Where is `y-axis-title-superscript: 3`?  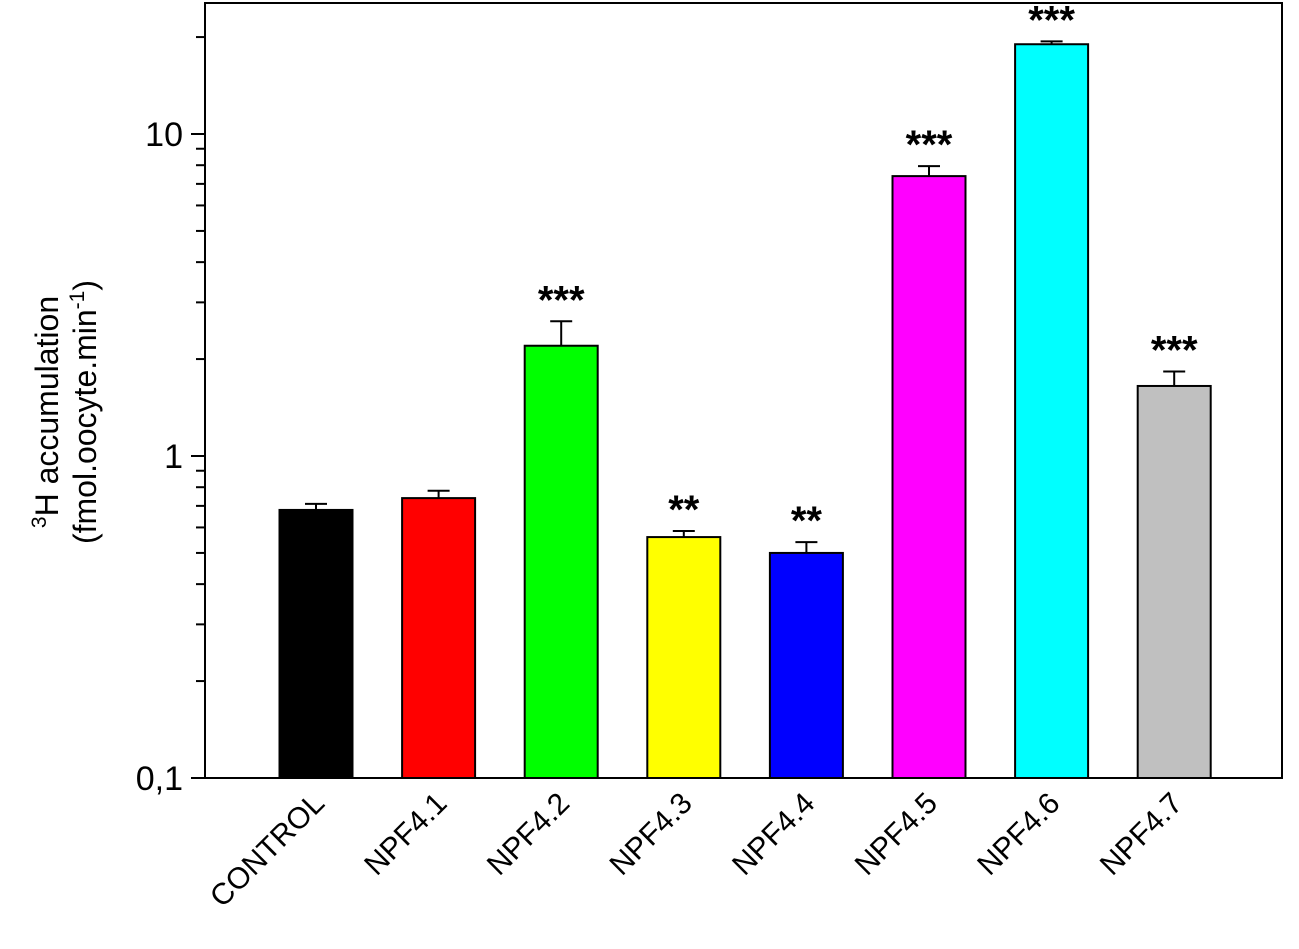
y-axis-title-superscript: 3 is located at coordinates (39, 522).